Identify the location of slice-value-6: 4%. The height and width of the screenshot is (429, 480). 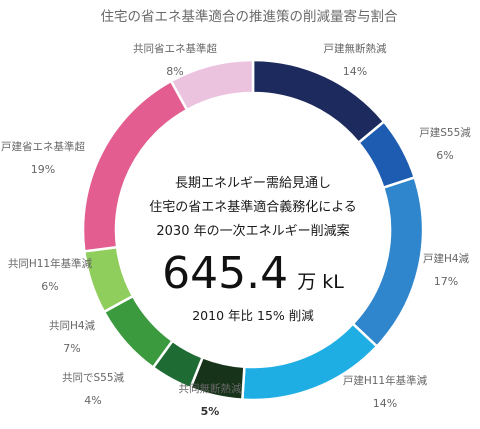
(92, 400).